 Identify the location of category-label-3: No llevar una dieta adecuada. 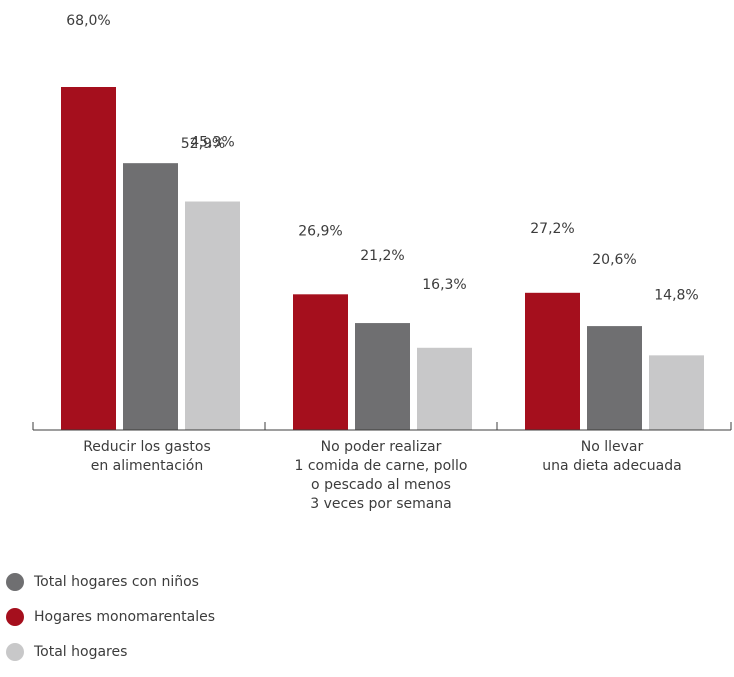
(612, 457).